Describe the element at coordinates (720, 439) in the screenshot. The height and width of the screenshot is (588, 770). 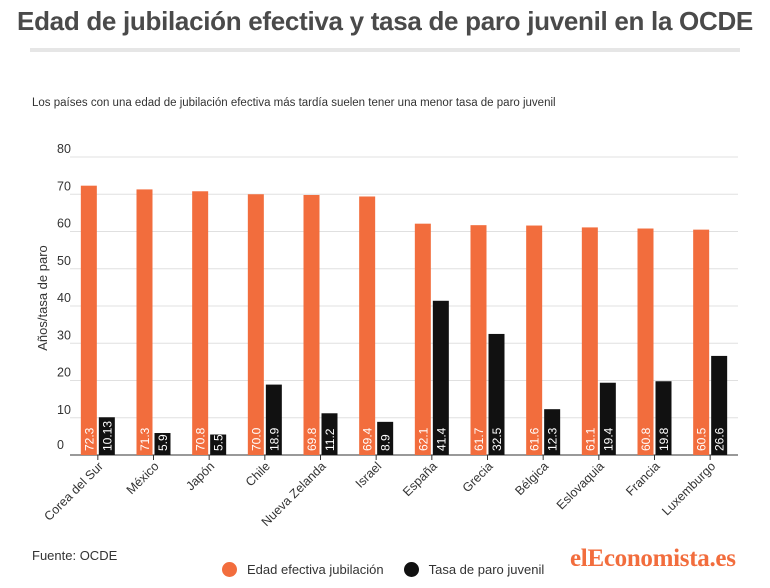
I see `data-label-unemployment: 26.6` at that location.